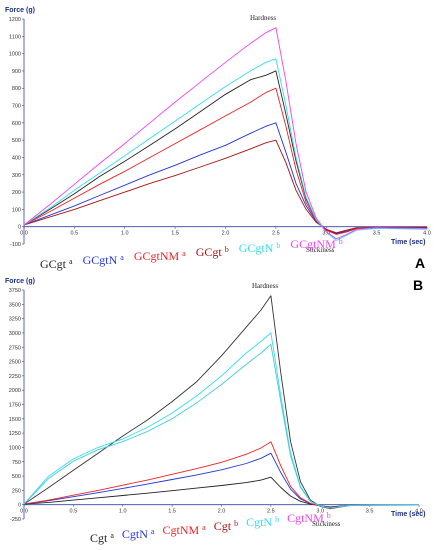 Image resolution: width=435 pixels, height=550 pixels. What do you see at coordinates (15, 391) in the screenshot?
I see `panel-b-y-tick-label: 2000` at bounding box center [15, 391].